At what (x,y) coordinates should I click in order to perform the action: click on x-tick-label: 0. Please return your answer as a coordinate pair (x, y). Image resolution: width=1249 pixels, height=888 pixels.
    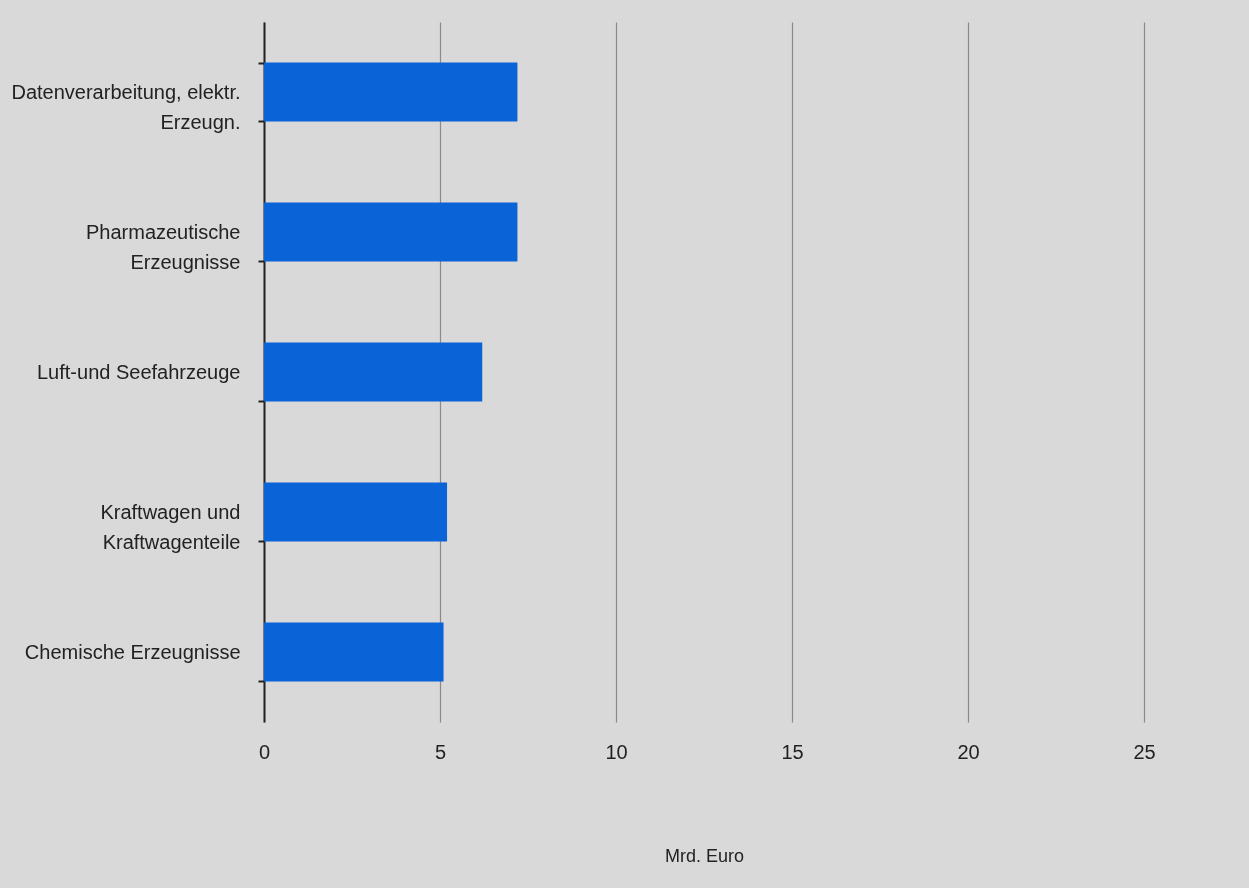
    Looking at the image, I should click on (264, 751).